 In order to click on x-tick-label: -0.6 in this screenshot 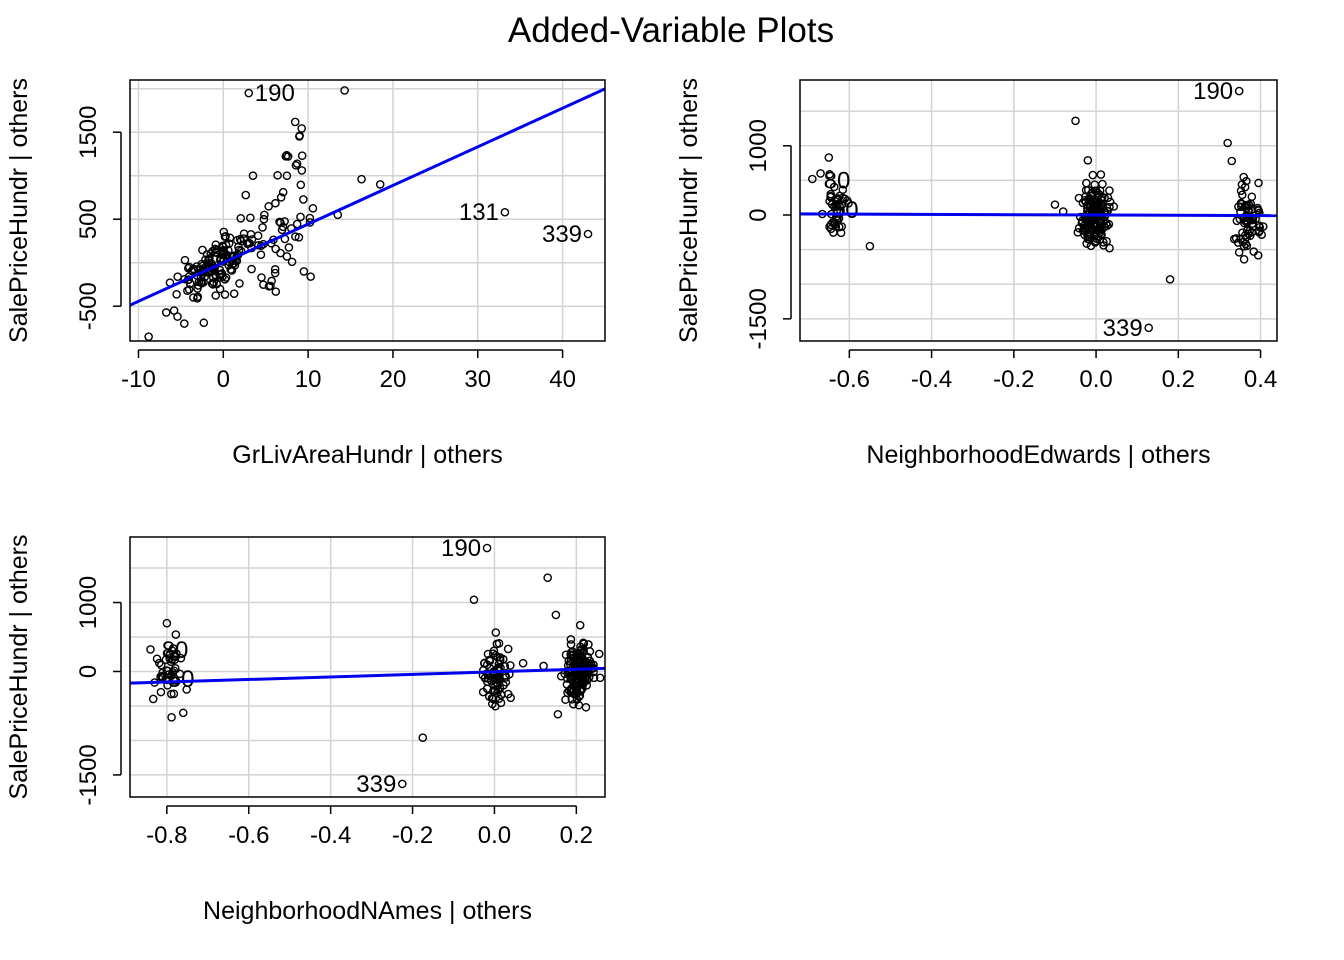, I will do `click(849, 379)`.